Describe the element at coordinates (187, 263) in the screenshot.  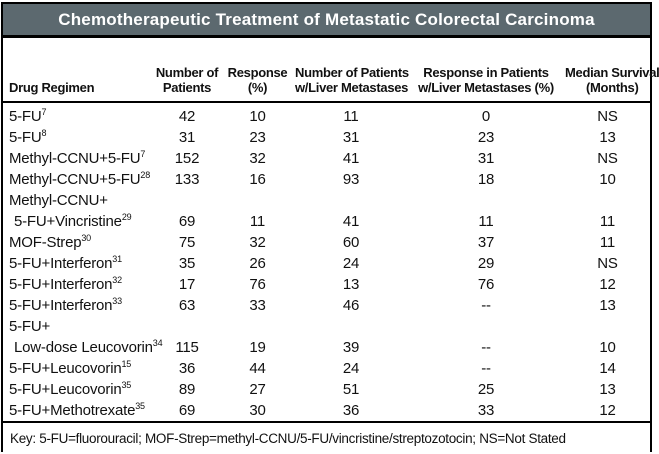
I see `cell-value-col1: 35` at that location.